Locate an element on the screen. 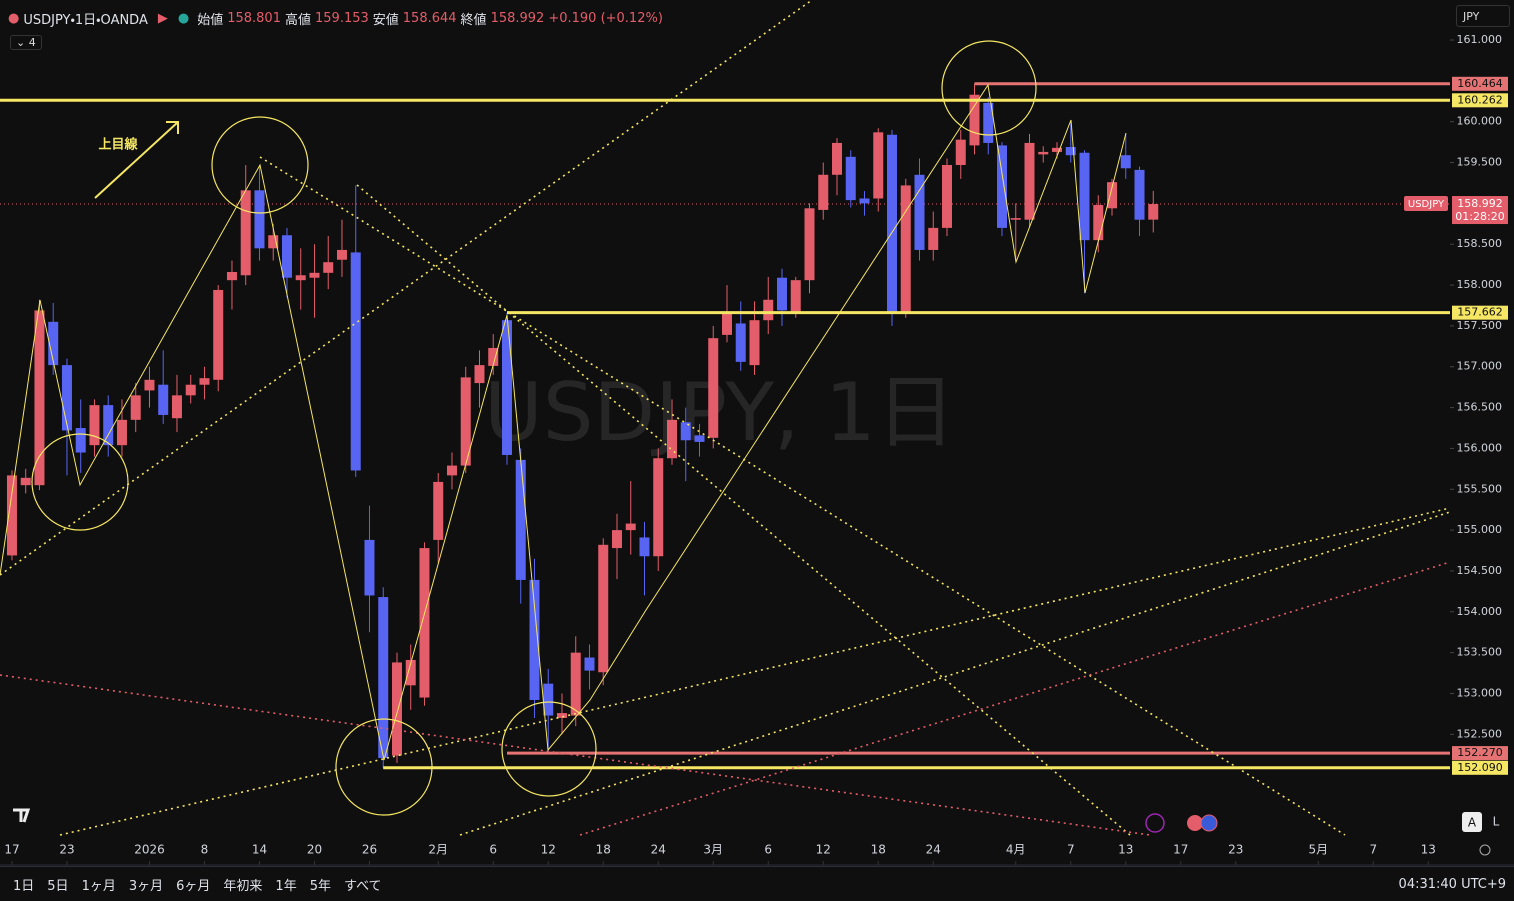 This screenshot has height=901, width=1514. level-label: 152.090 is located at coordinates (1480, 767).